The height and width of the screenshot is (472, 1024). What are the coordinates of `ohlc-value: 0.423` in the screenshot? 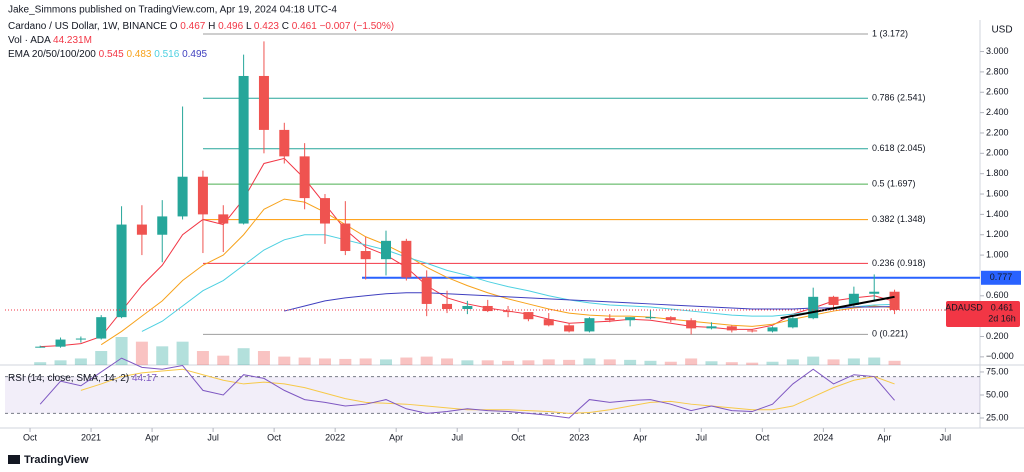 It's located at (266, 26).